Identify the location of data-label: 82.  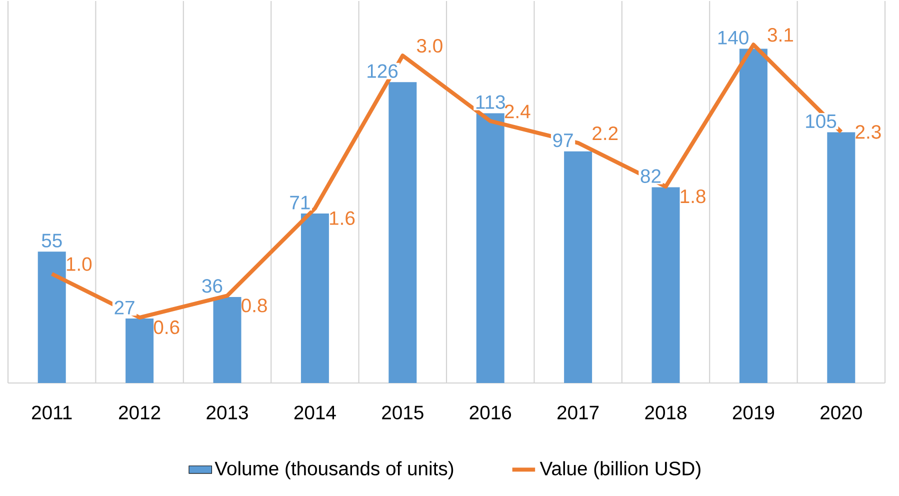
(650, 176).